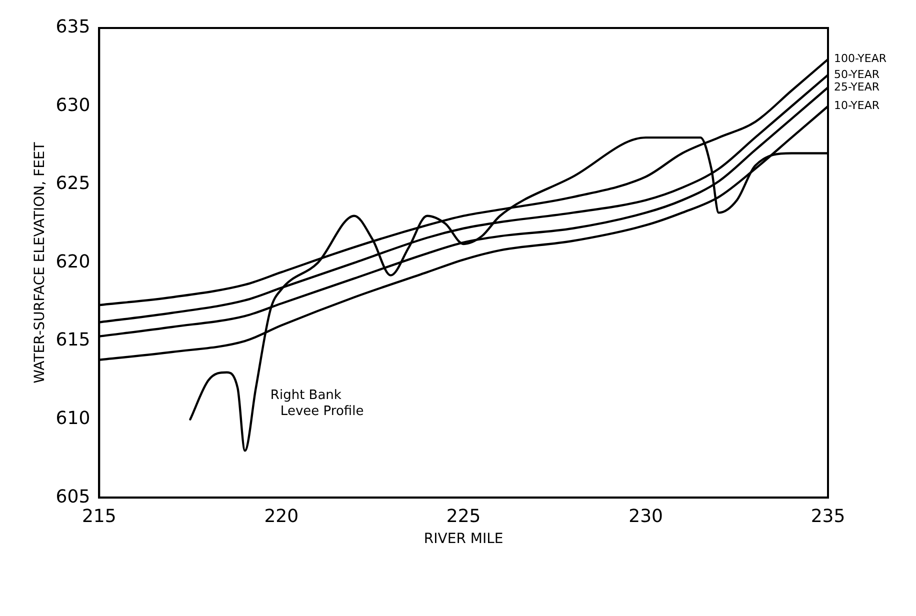 Image resolution: width=916 pixels, height=616 pixels. Describe the element at coordinates (40, 263) in the screenshot. I see `y-axis-title: WATER-SURFACE ELEVATION, FEET` at that location.